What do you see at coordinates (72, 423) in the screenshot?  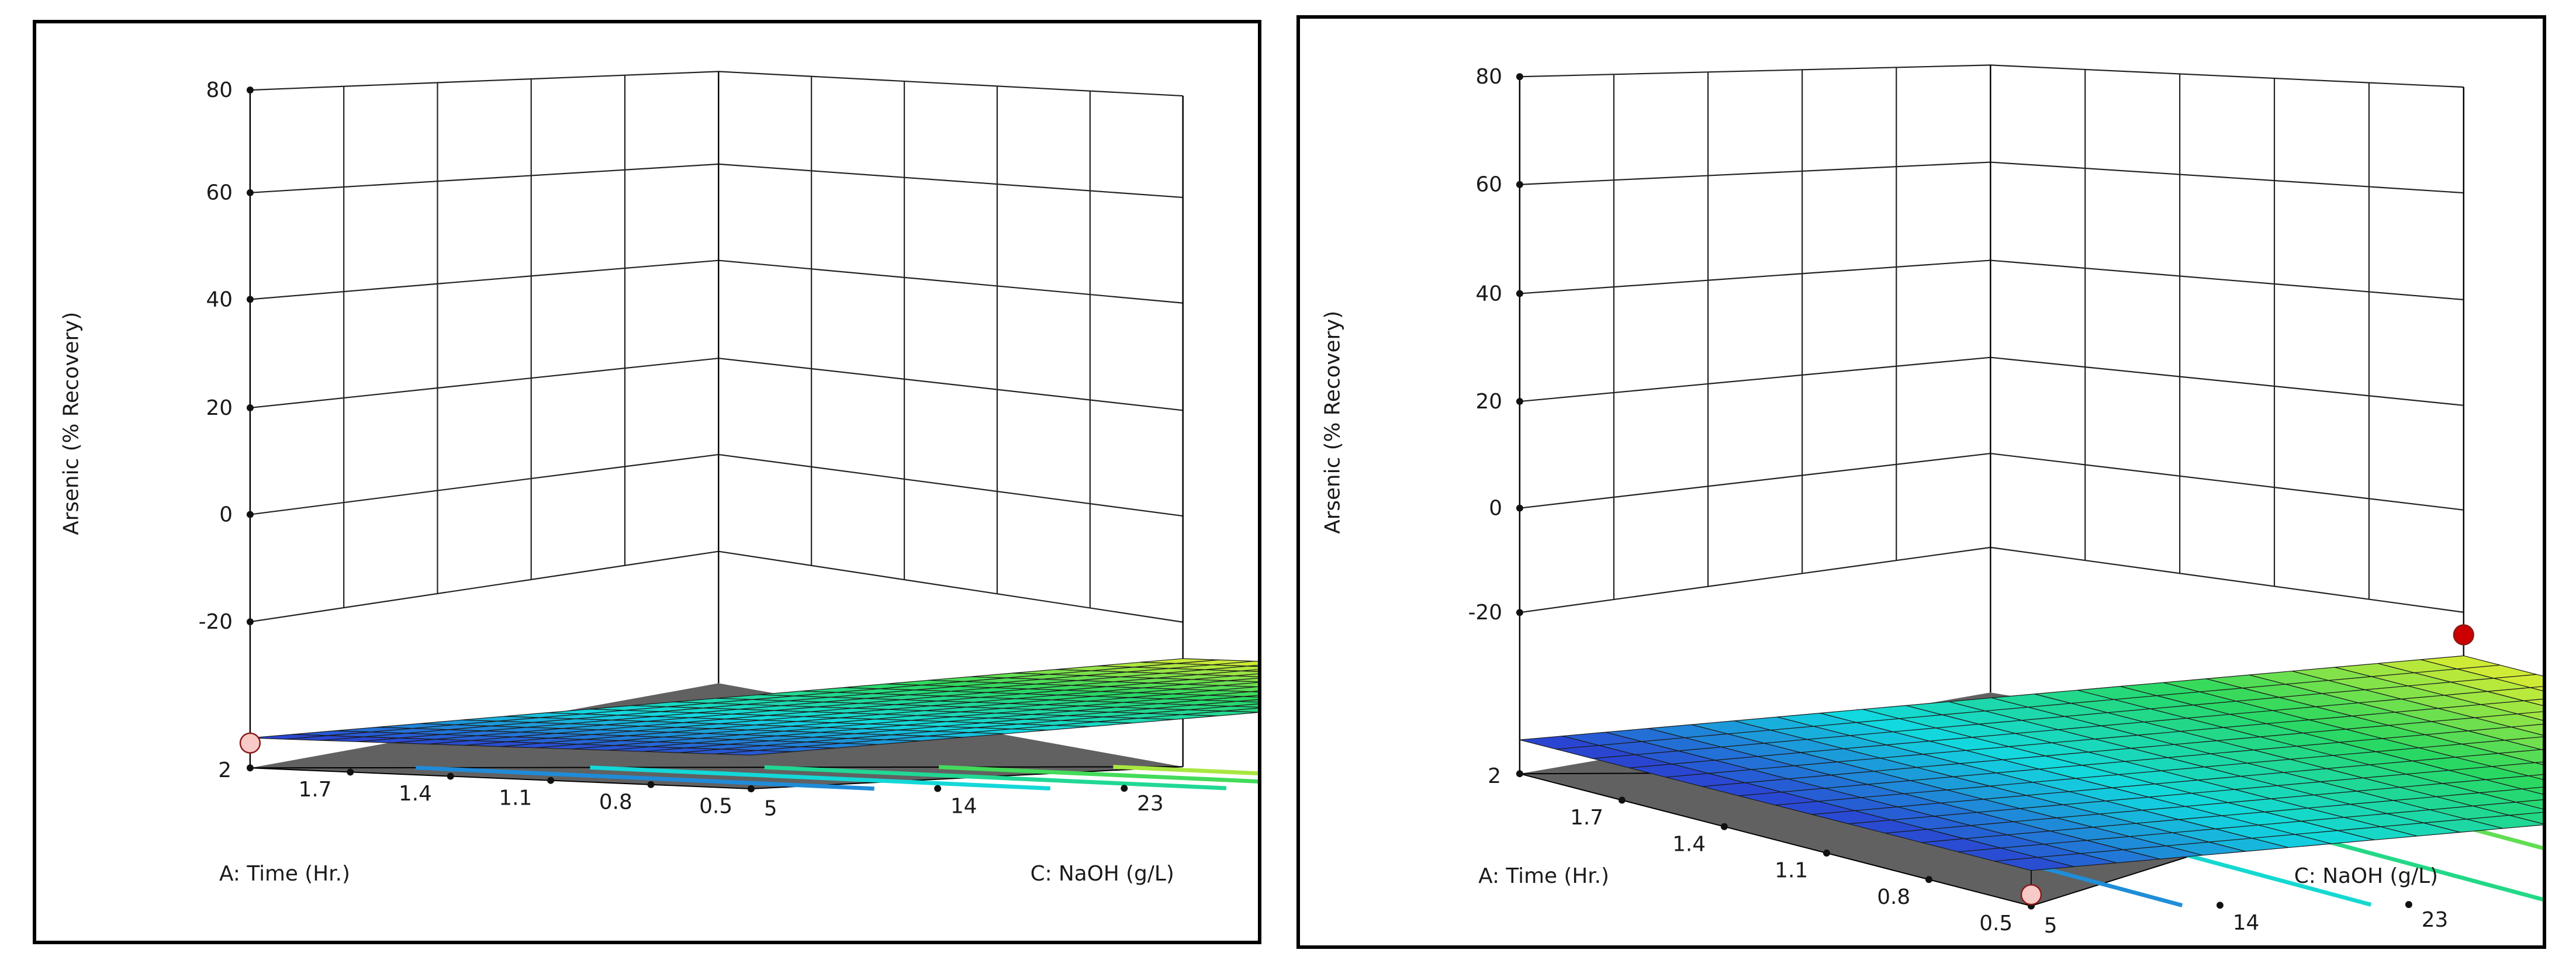 I see `z-axis-title: Arsenic (% Recovery)` at bounding box center [72, 423].